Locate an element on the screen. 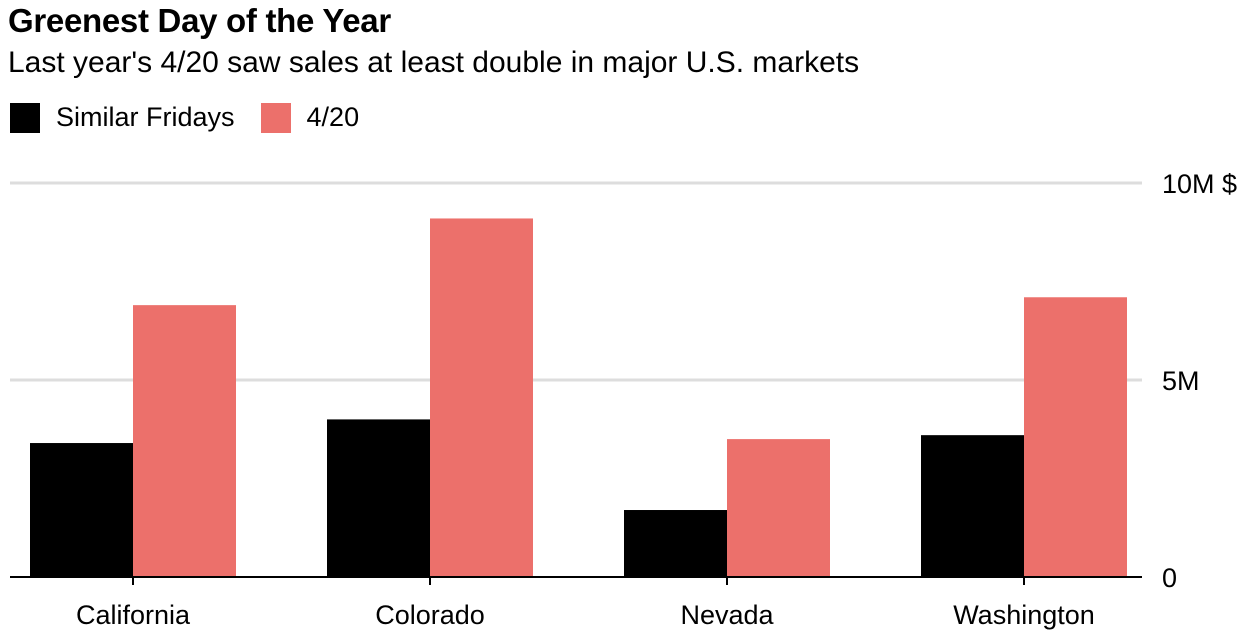 Image resolution: width=1246 pixels, height=638 pixels. y-tick-label: 10M $ is located at coordinates (1199, 184).